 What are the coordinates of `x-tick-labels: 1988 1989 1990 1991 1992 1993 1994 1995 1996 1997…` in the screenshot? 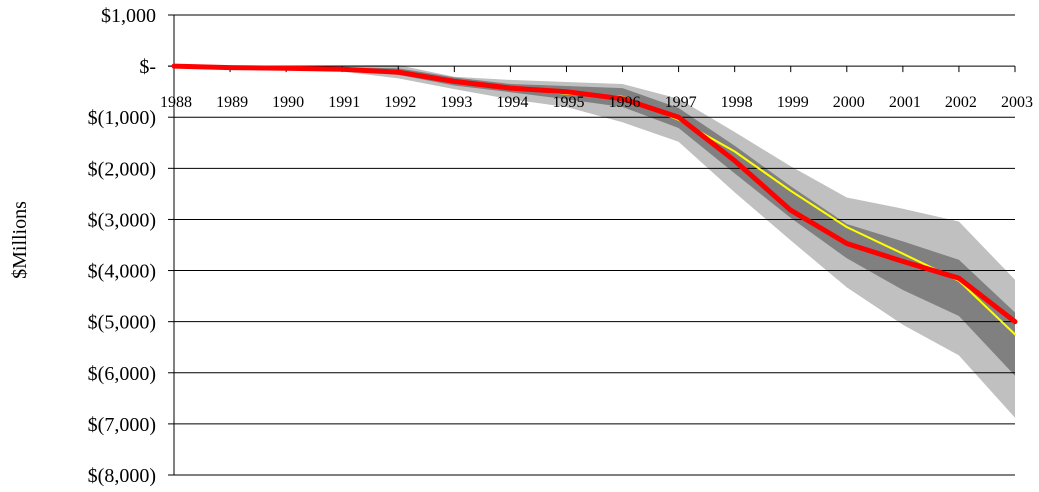 It's located at (596, 102).